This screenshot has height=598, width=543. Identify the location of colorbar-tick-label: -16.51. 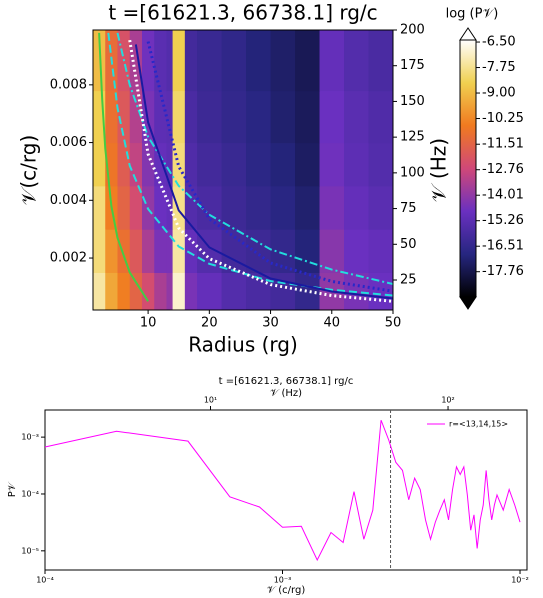
(503, 246).